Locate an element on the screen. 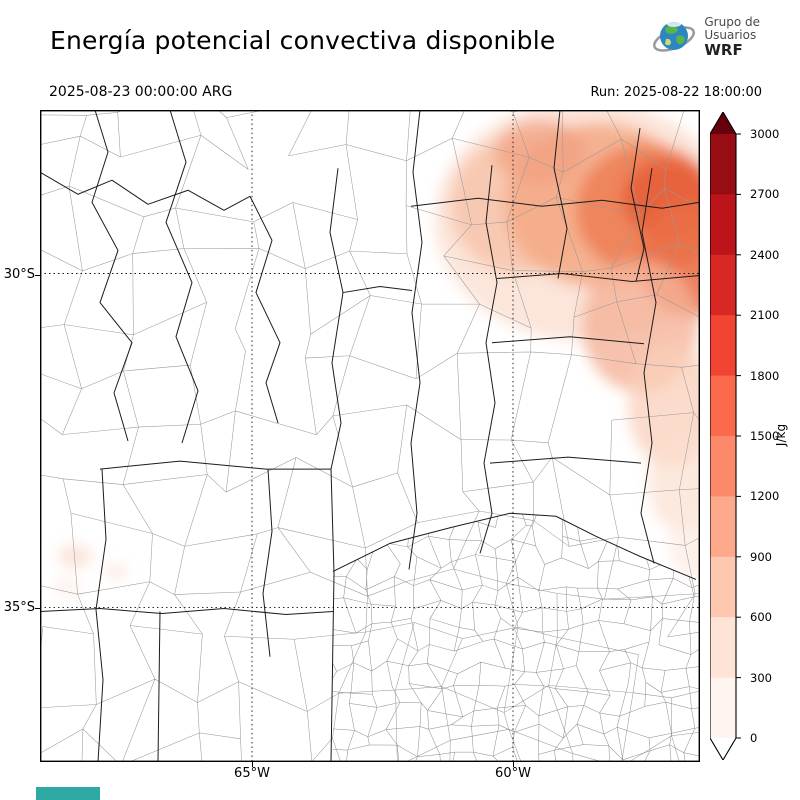 Image resolution: width=800 pixels, height=800 pixels. colorbar-tick-label: 3000 is located at coordinates (765, 134).